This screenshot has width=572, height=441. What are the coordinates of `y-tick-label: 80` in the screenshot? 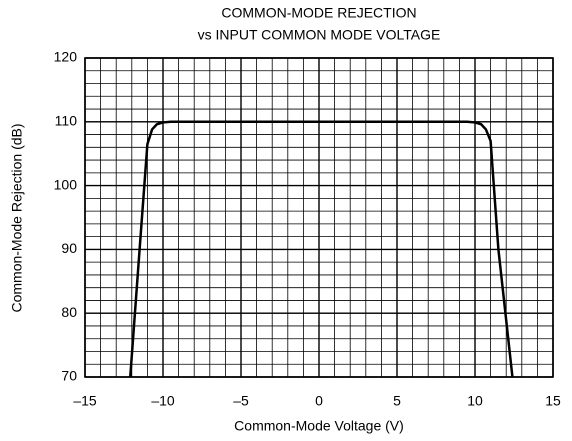 It's located at (69, 312).